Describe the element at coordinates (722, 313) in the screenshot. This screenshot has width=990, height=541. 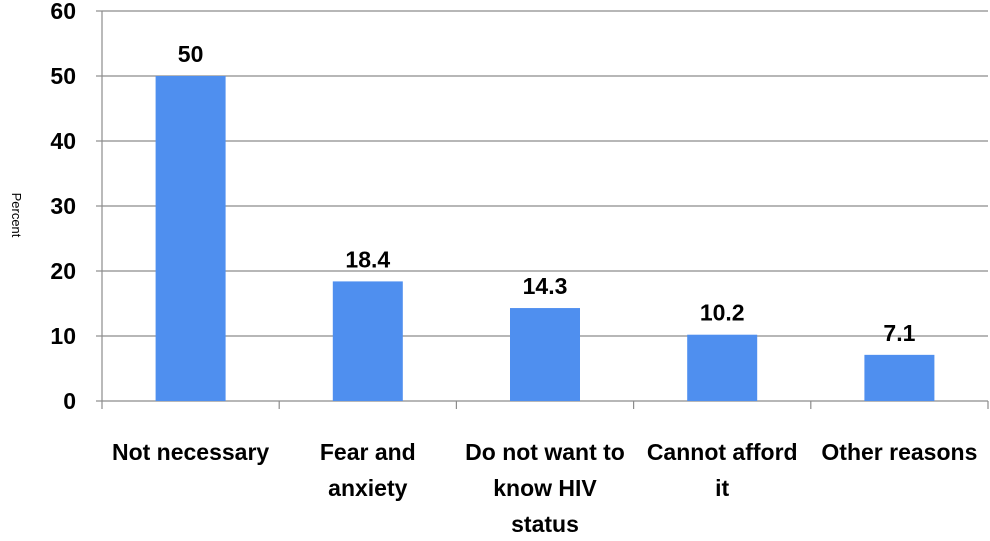
I see `data-label: 10.2` at that location.